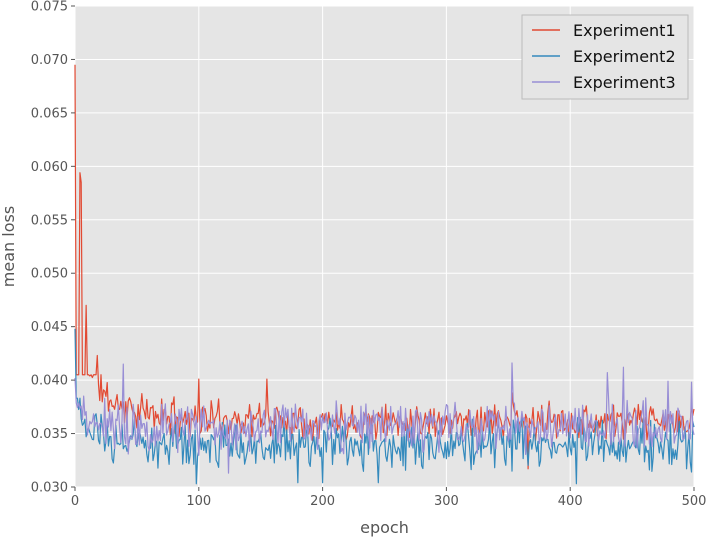 The width and height of the screenshot is (706, 537). What do you see at coordinates (384, 527) in the screenshot?
I see `x-axis-label: epoch` at bounding box center [384, 527].